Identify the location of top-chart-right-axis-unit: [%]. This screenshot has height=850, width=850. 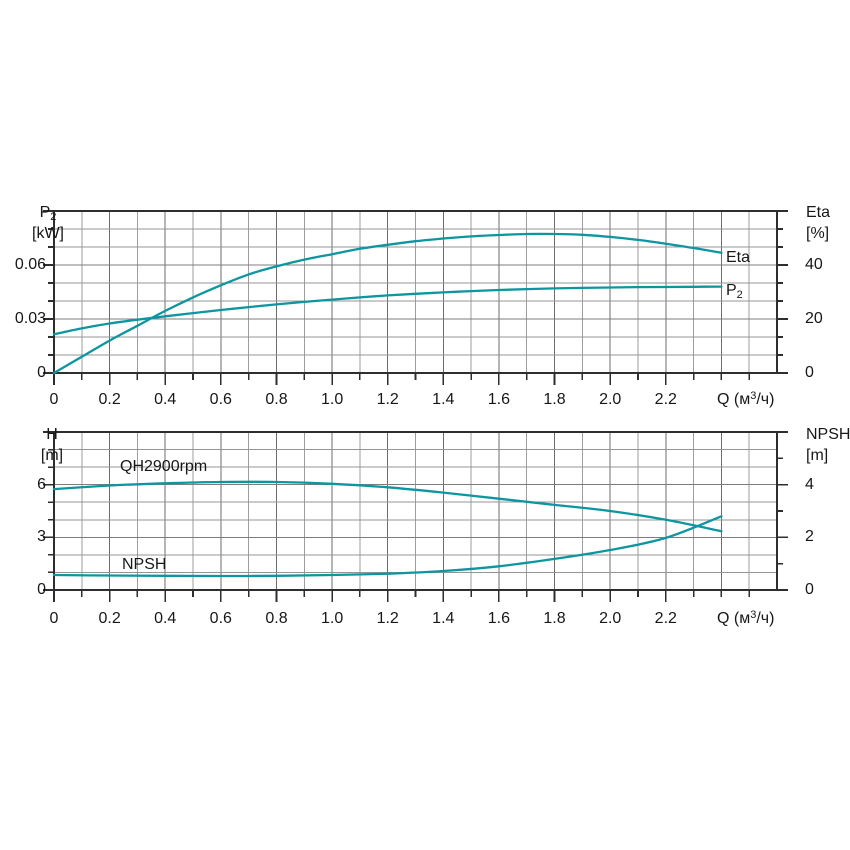
(818, 233).